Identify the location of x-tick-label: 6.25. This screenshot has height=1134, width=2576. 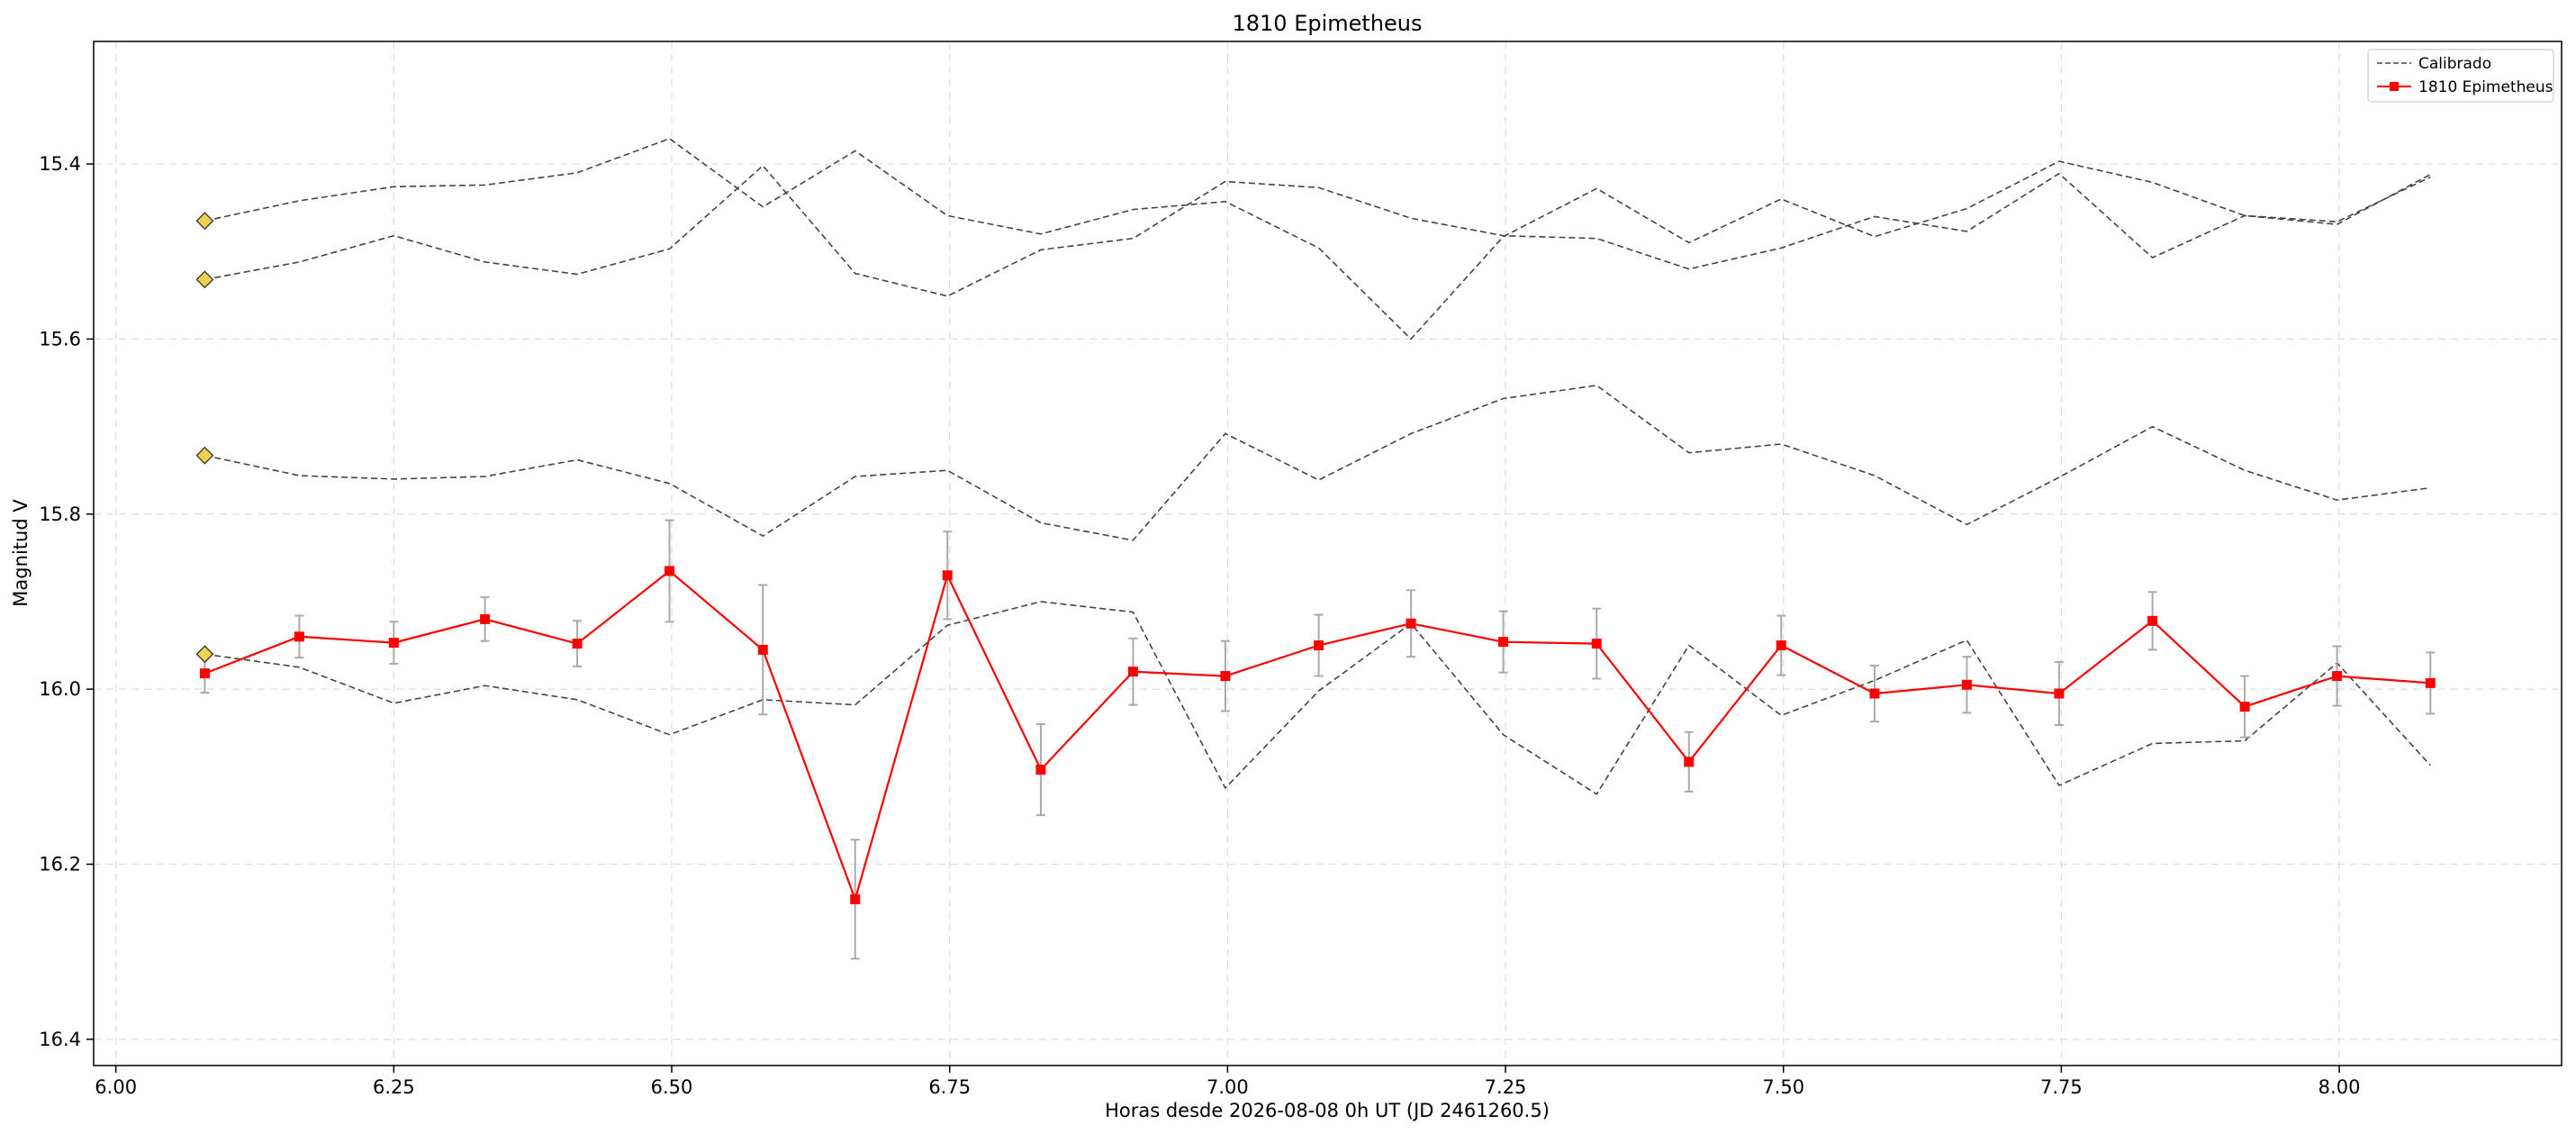
(394, 1087).